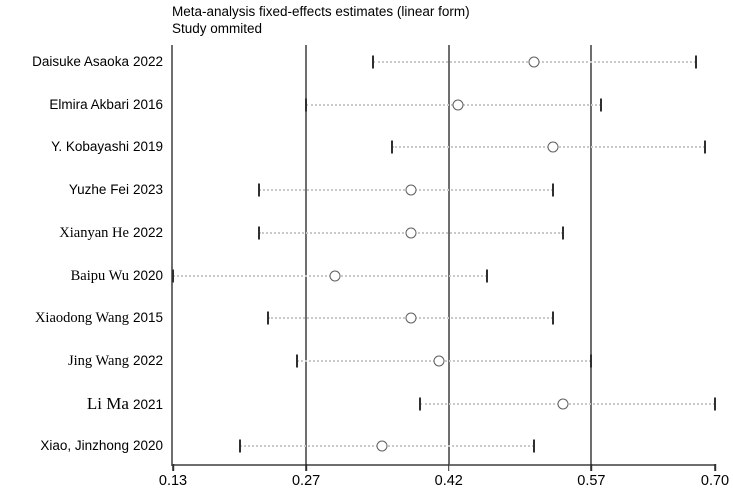  Describe the element at coordinates (306, 481) in the screenshot. I see `x-axis-tick-label: 0.27` at that location.